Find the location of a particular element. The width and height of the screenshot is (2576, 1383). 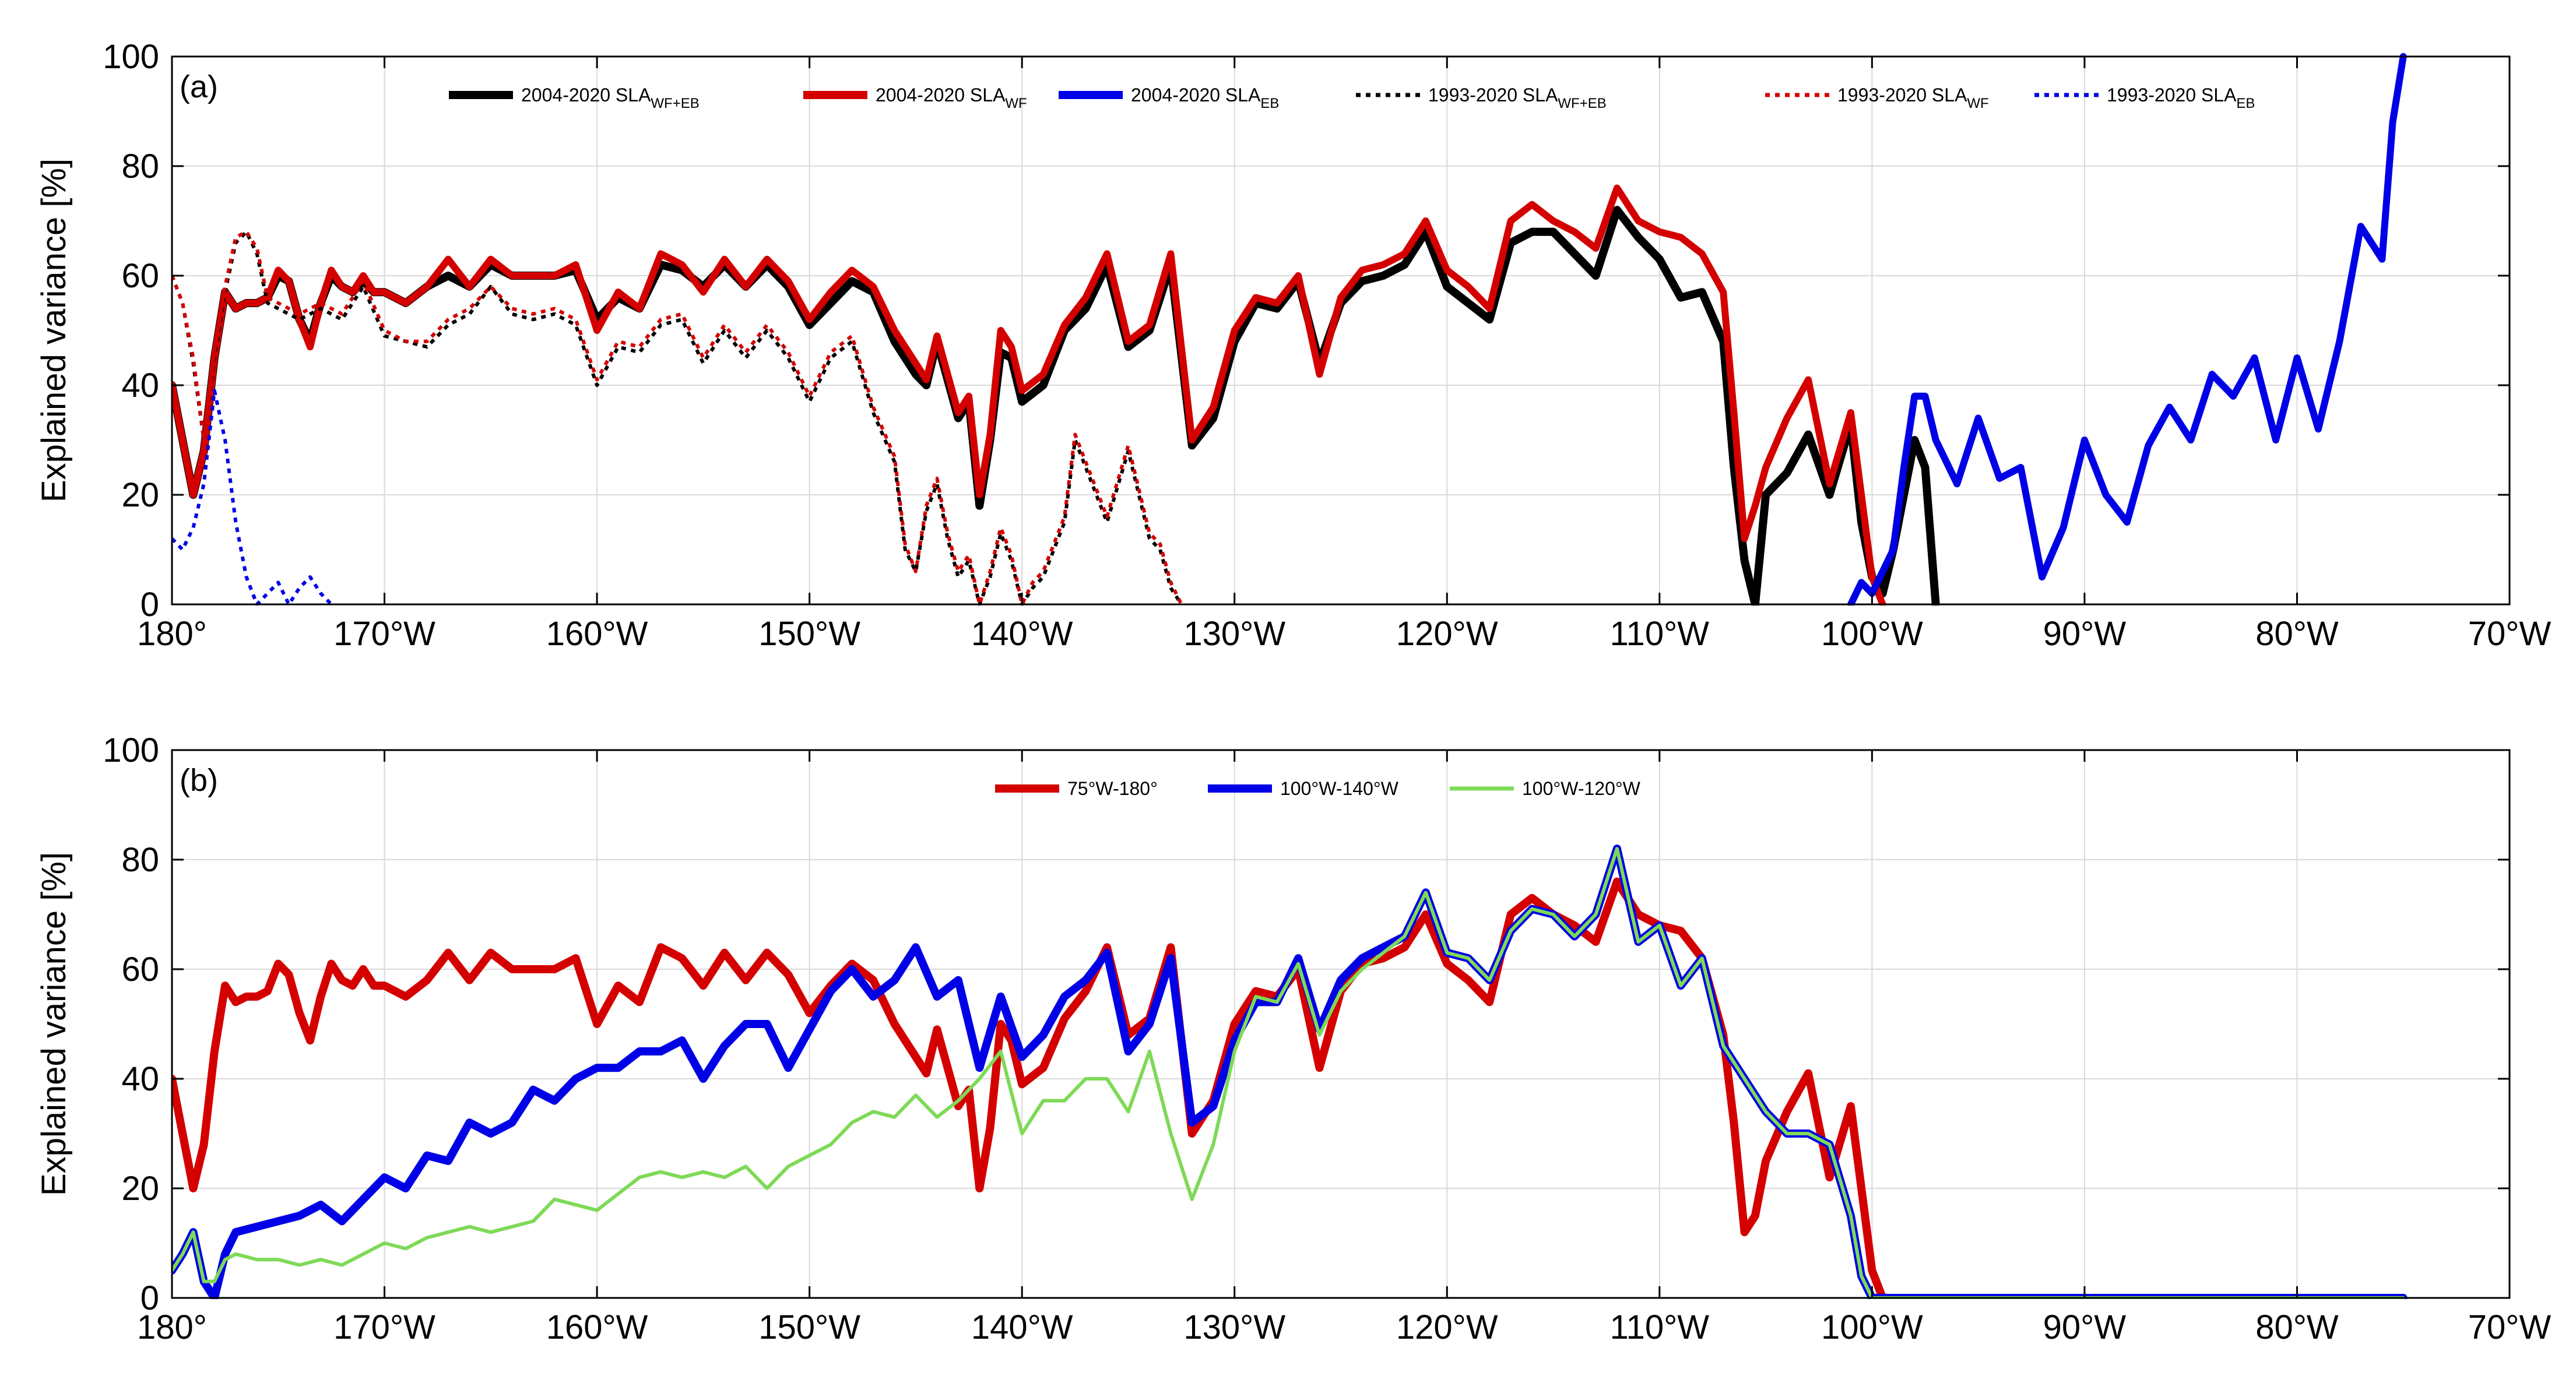

legend-label: 1993-2020 SLAWF+EB is located at coordinates (1517, 98).